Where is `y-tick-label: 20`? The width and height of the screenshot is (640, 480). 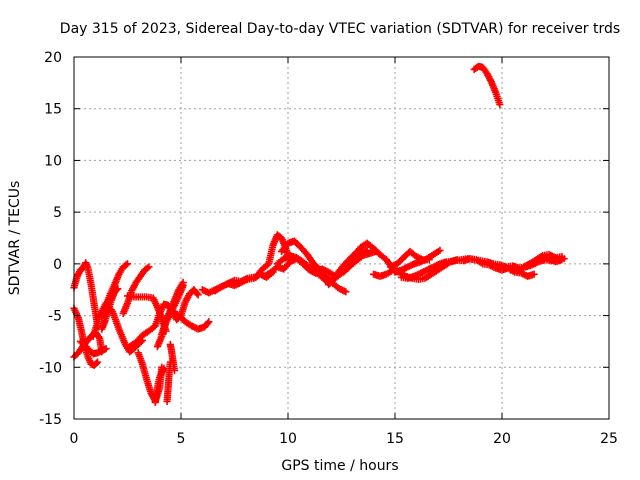
y-tick-label: 20 is located at coordinates (53, 58).